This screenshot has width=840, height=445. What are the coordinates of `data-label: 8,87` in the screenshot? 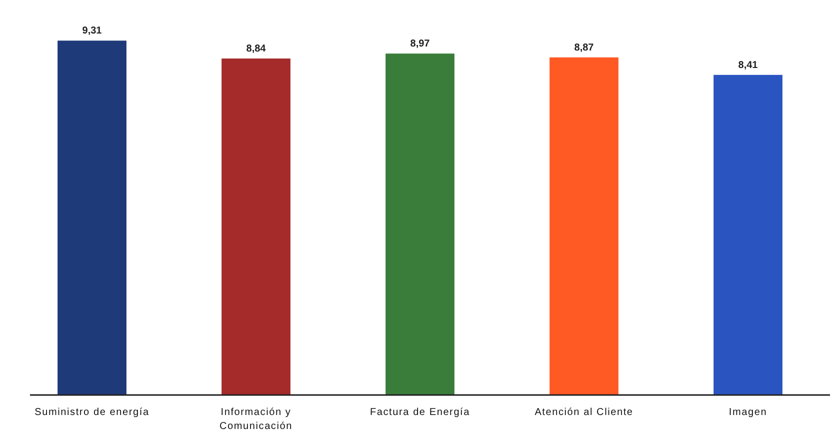 It's located at (584, 48).